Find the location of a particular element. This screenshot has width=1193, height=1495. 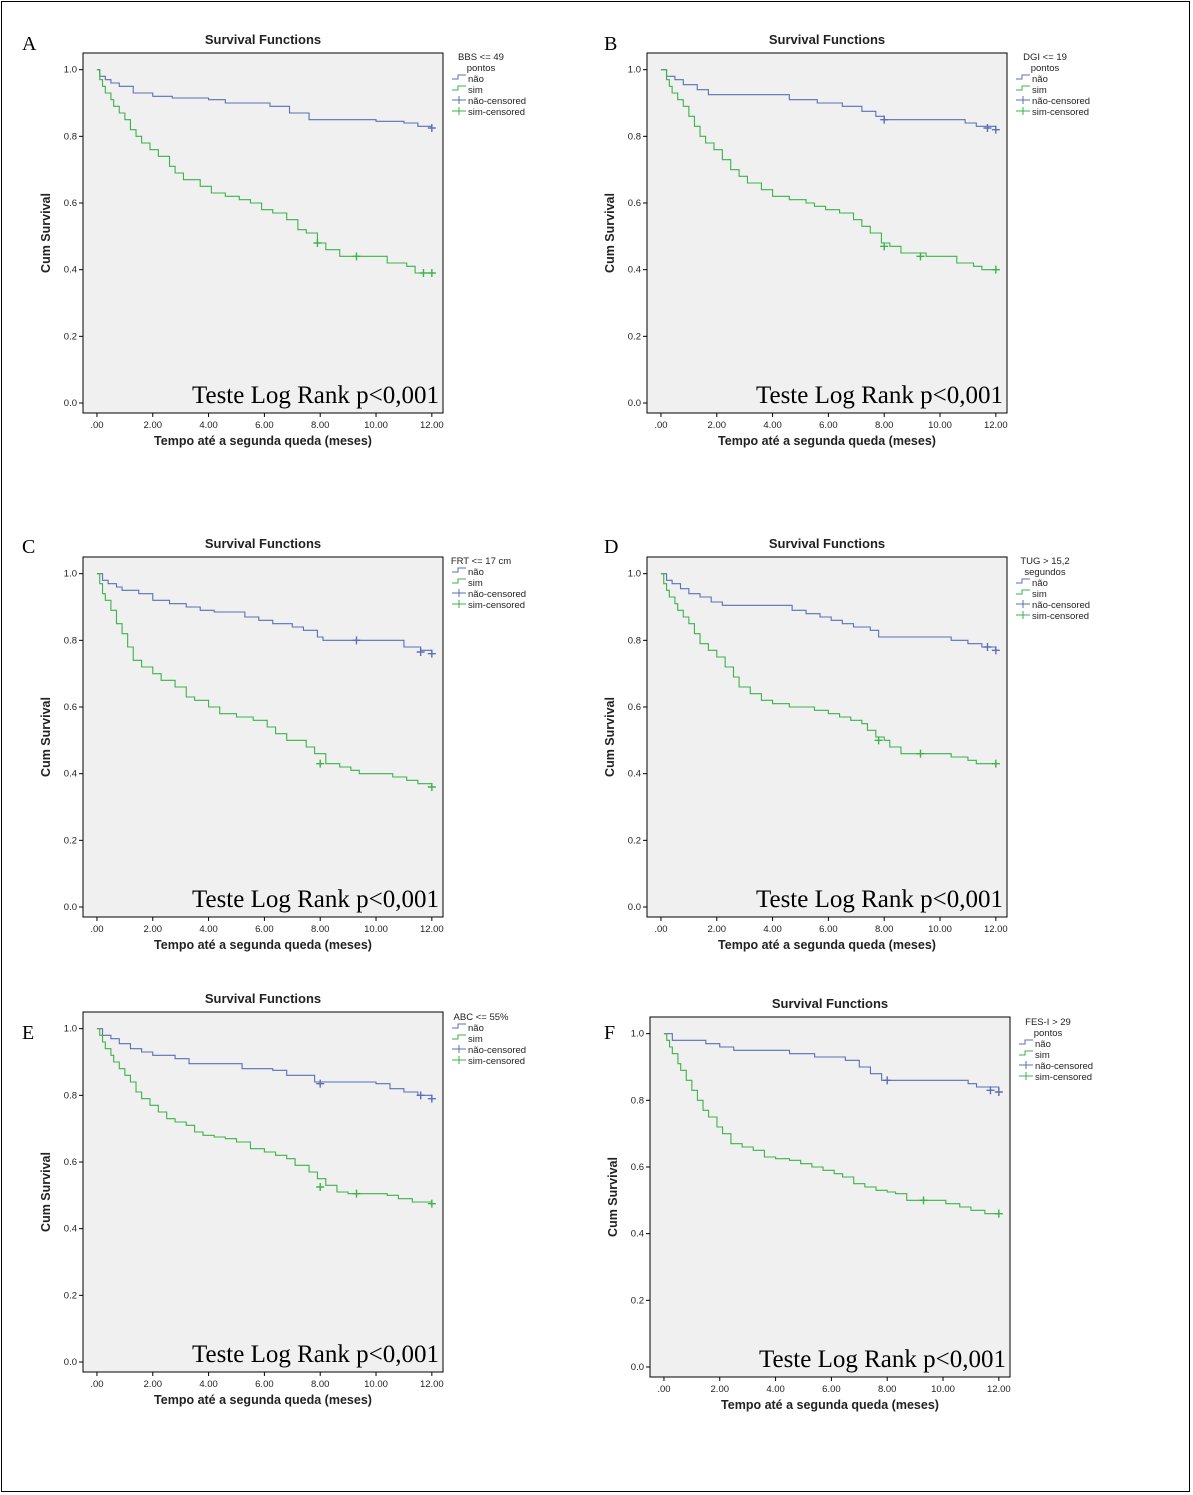

legend-title: TUG > 15,2 is located at coordinates (1044, 561).